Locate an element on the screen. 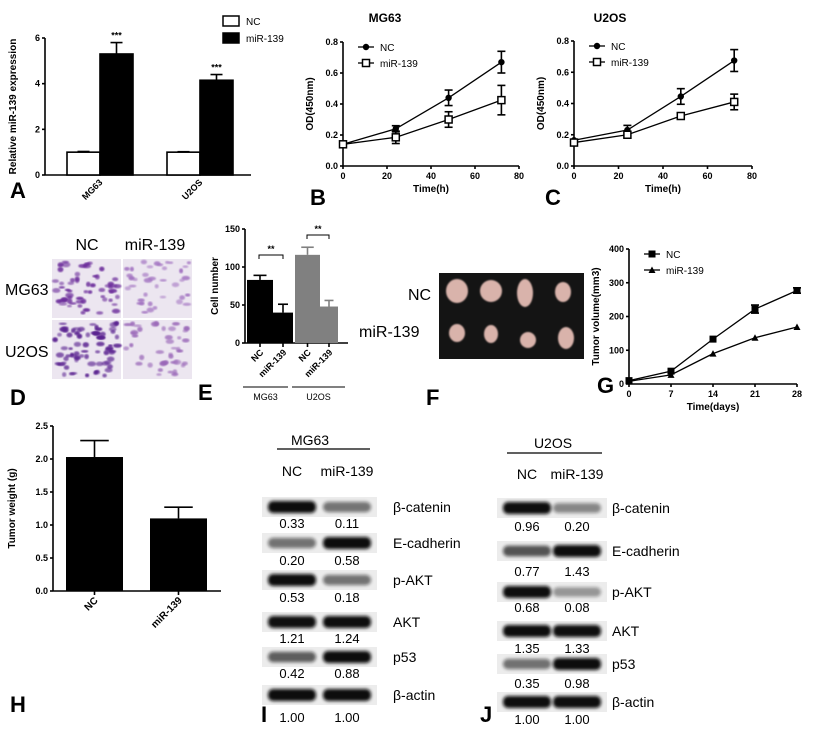 This screenshot has height=738, width=820. lane-label: miR-139 is located at coordinates (577, 474).